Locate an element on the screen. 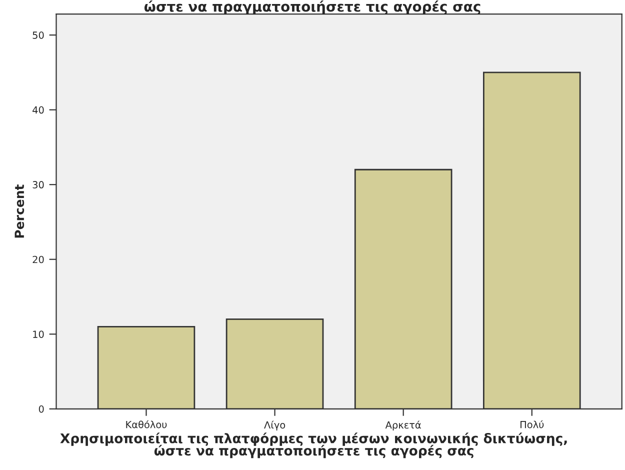 Image resolution: width=625 pixels, height=470 pixels. x-axis-title: Χρησιμοποιείται τις πλατφόρμες των μέσων κοινωνικής δικτύωσης, ώστε να πραγματοποιήσετε τις αγορές σας is located at coordinates (313, 445).